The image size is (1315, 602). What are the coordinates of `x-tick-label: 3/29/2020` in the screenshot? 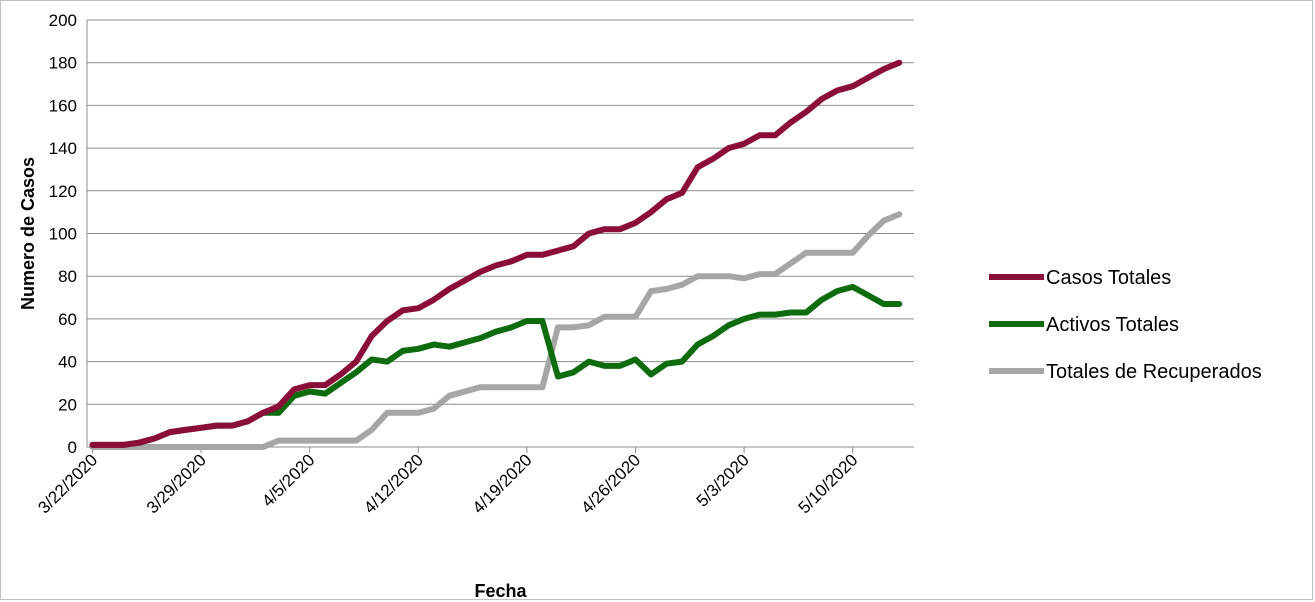 It's located at (176, 483).